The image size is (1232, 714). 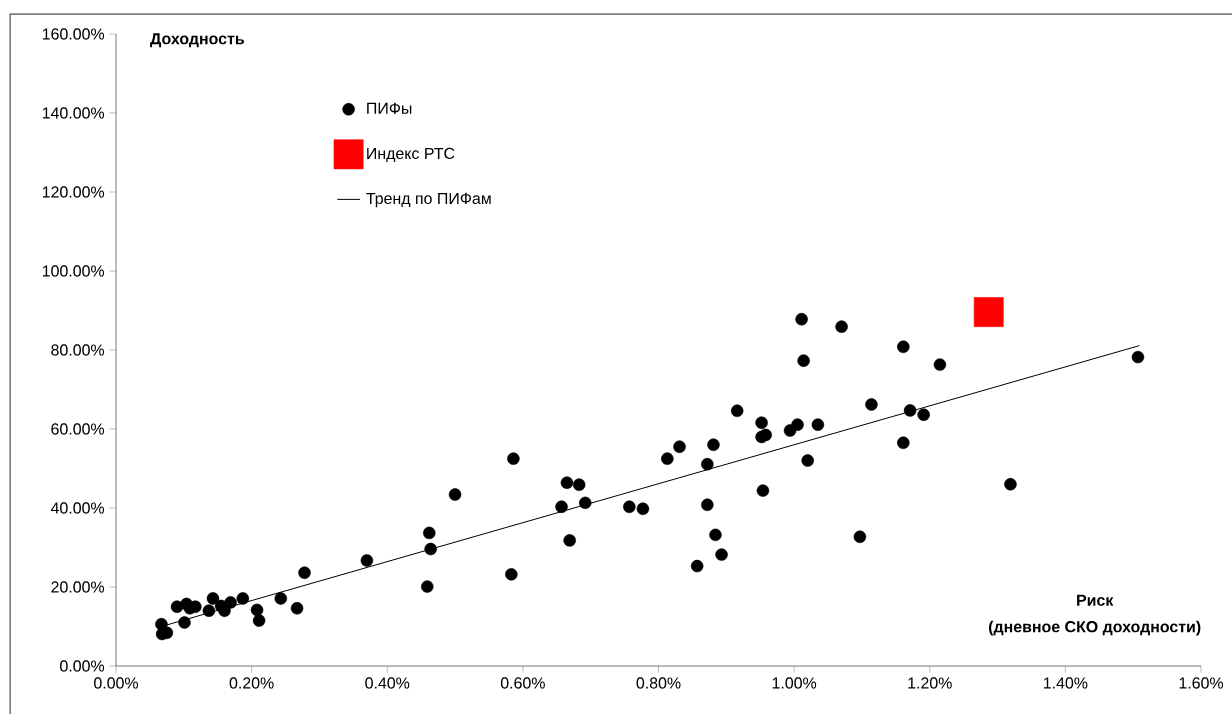 What do you see at coordinates (78, 429) in the screenshot?
I see `y-tick-label: 60.00%` at bounding box center [78, 429].